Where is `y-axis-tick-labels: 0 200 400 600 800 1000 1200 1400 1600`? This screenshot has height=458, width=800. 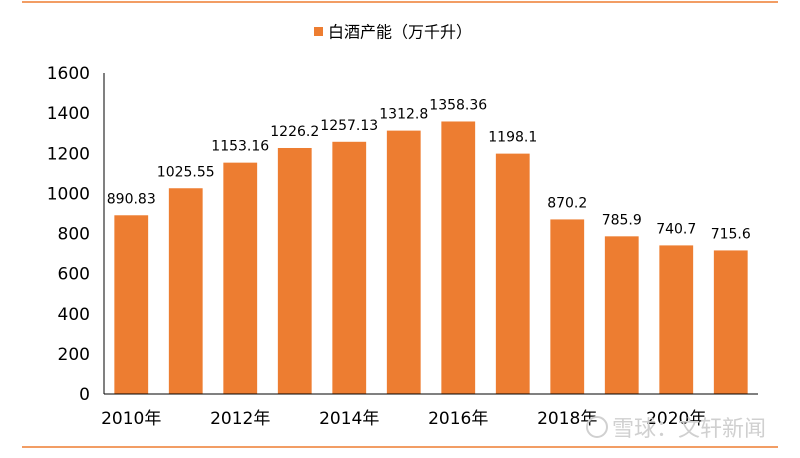
y-axis-tick-labels: 0 200 400 600 800 1000 1200 1400 1600 is located at coordinates (68, 234).